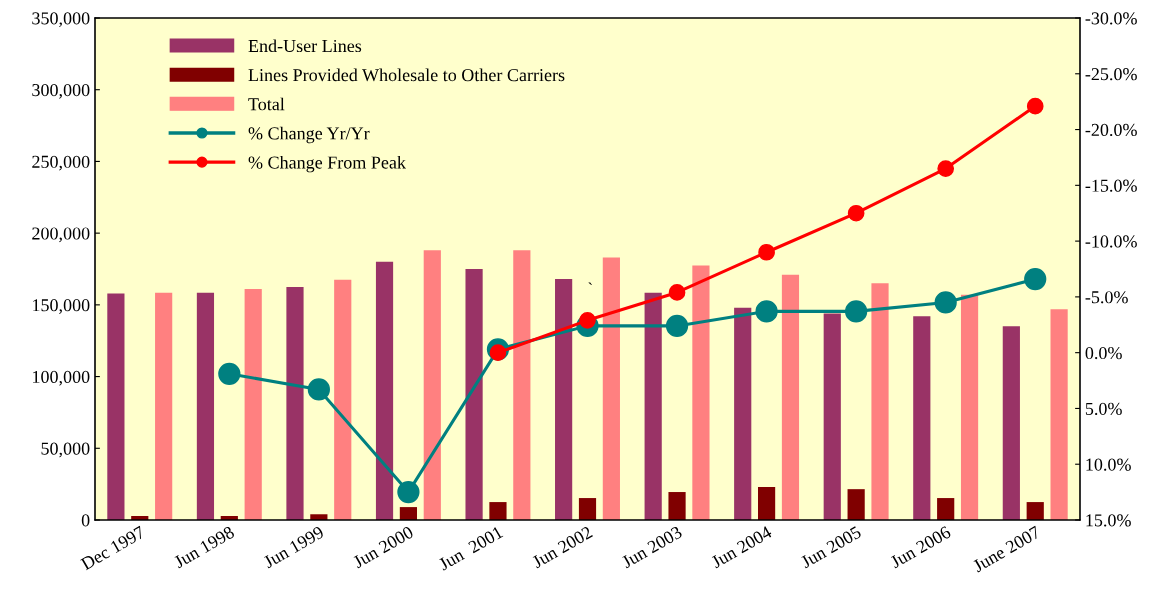 The width and height of the screenshot is (1167, 597). Describe the element at coordinates (590, 283) in the screenshot. I see `annotation: `` at that location.